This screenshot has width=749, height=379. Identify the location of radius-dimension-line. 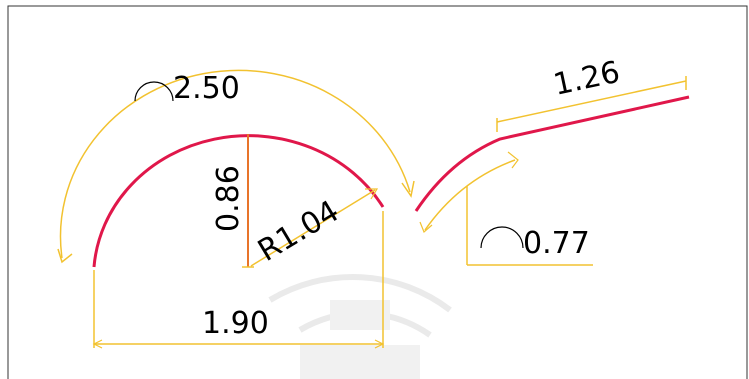
(313, 228).